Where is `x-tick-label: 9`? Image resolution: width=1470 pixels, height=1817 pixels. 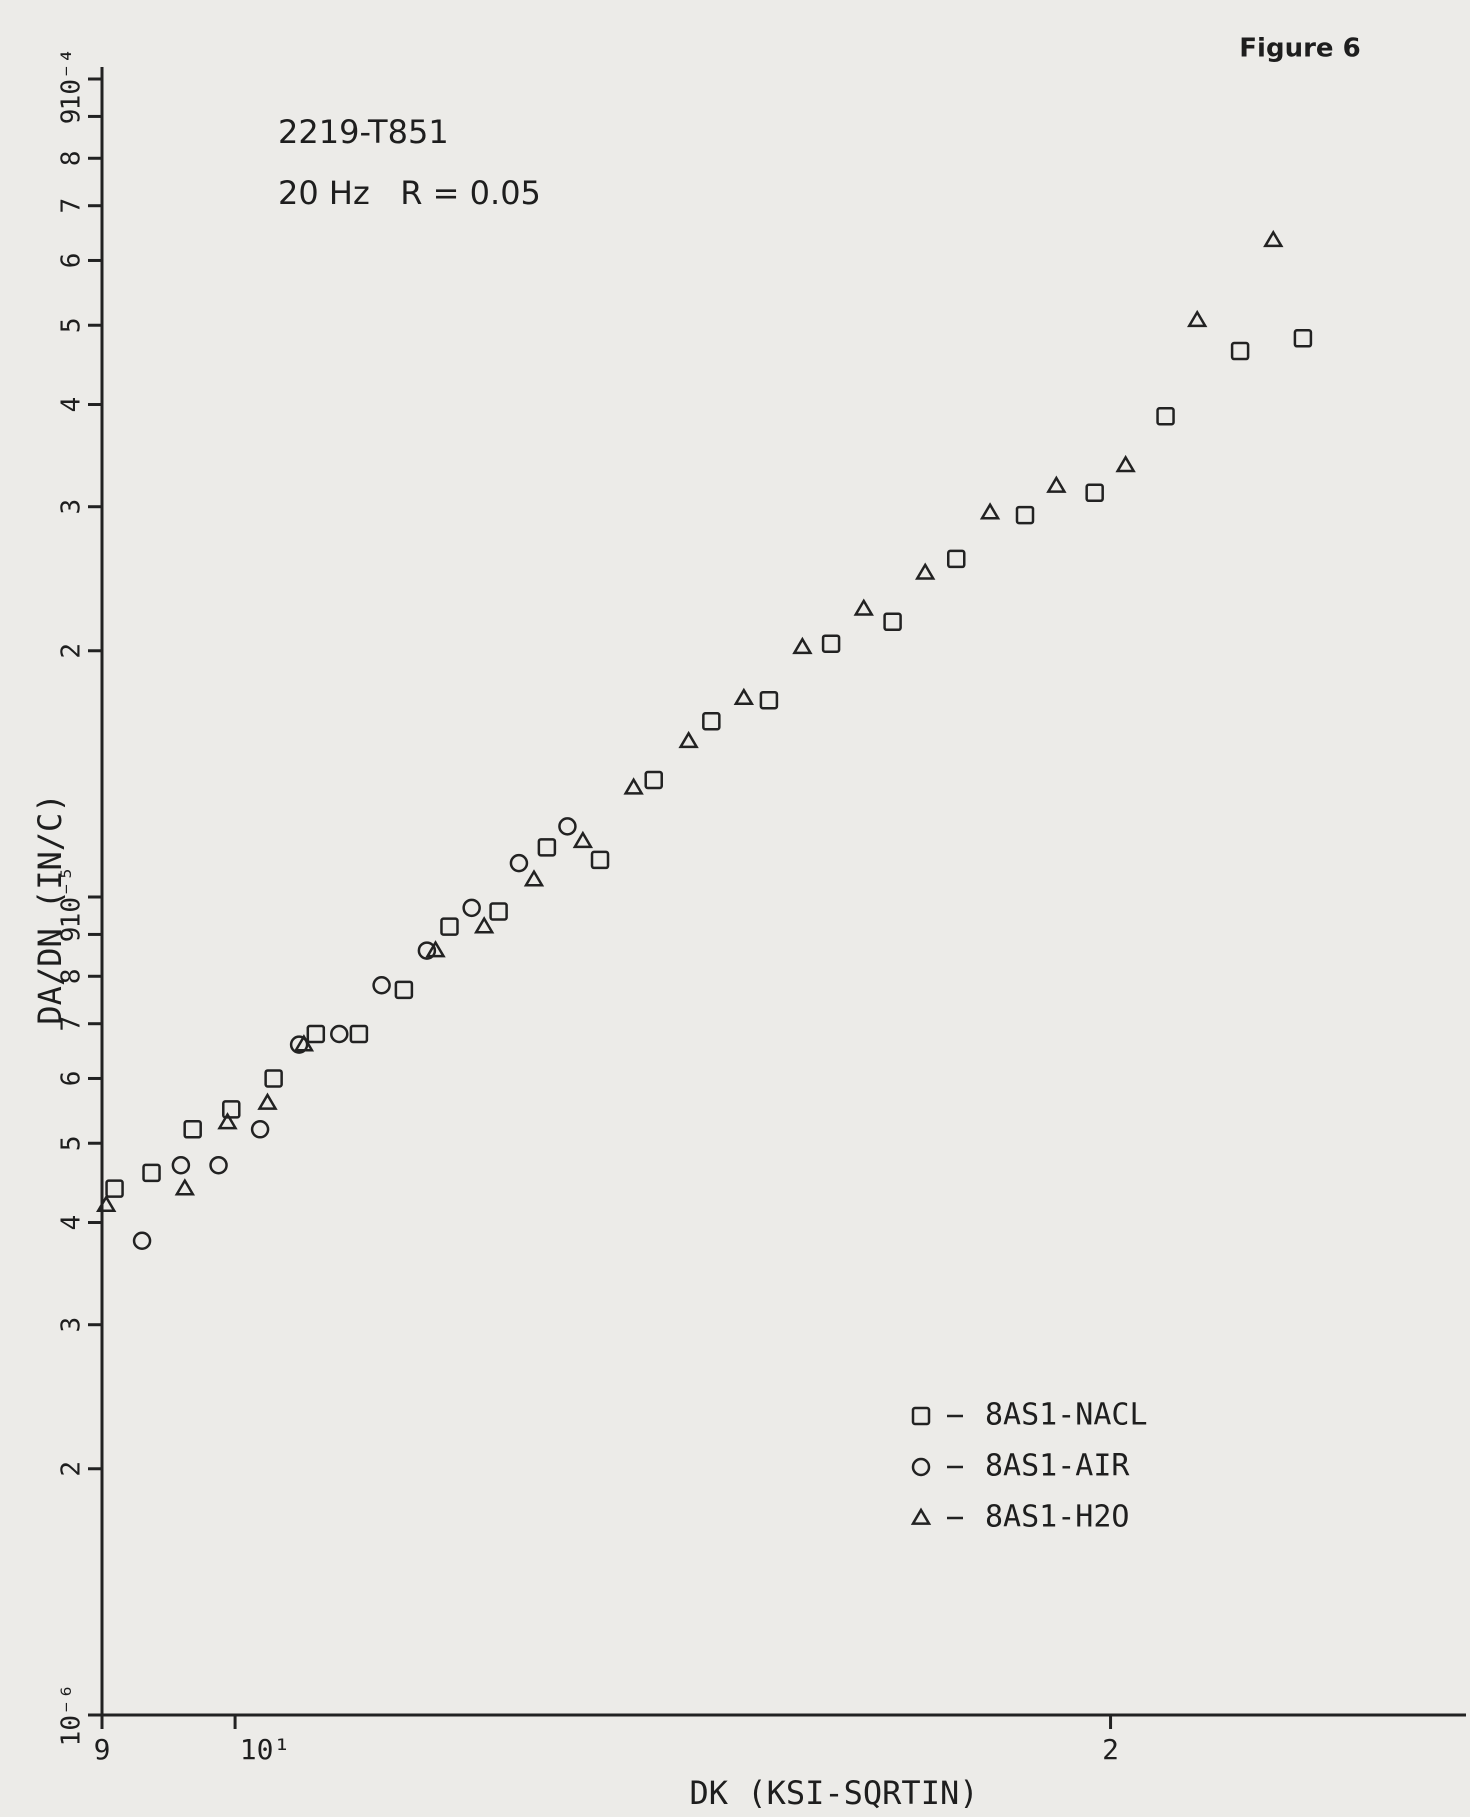
x-tick-label: 9 is located at coordinates (102, 1749).